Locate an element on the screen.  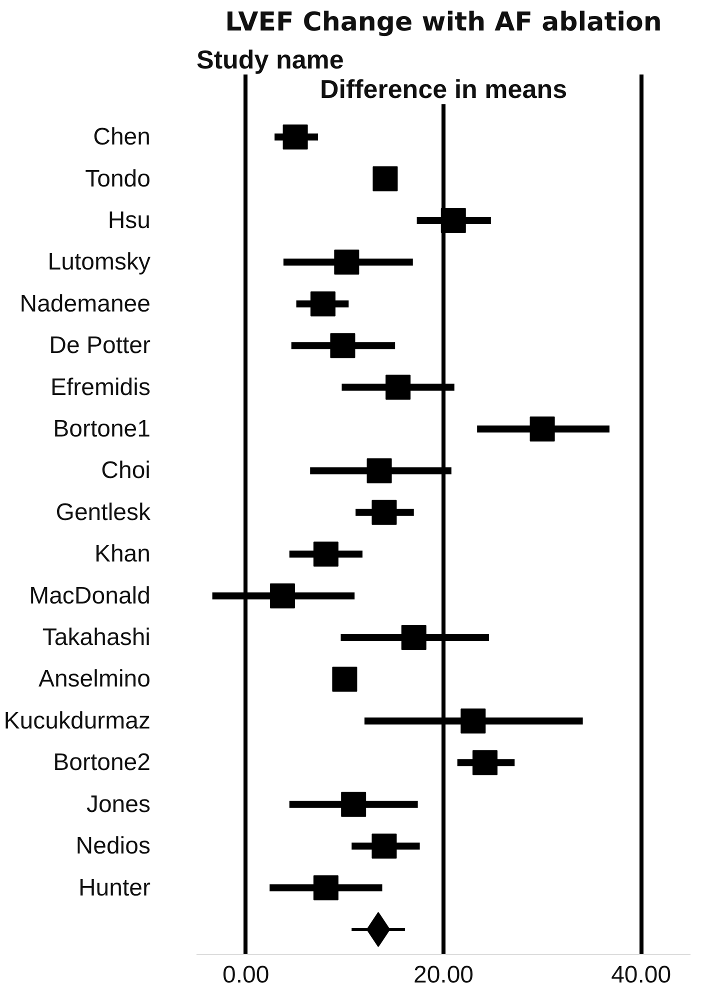
y-tick-label: Khan is located at coordinates (122, 554).